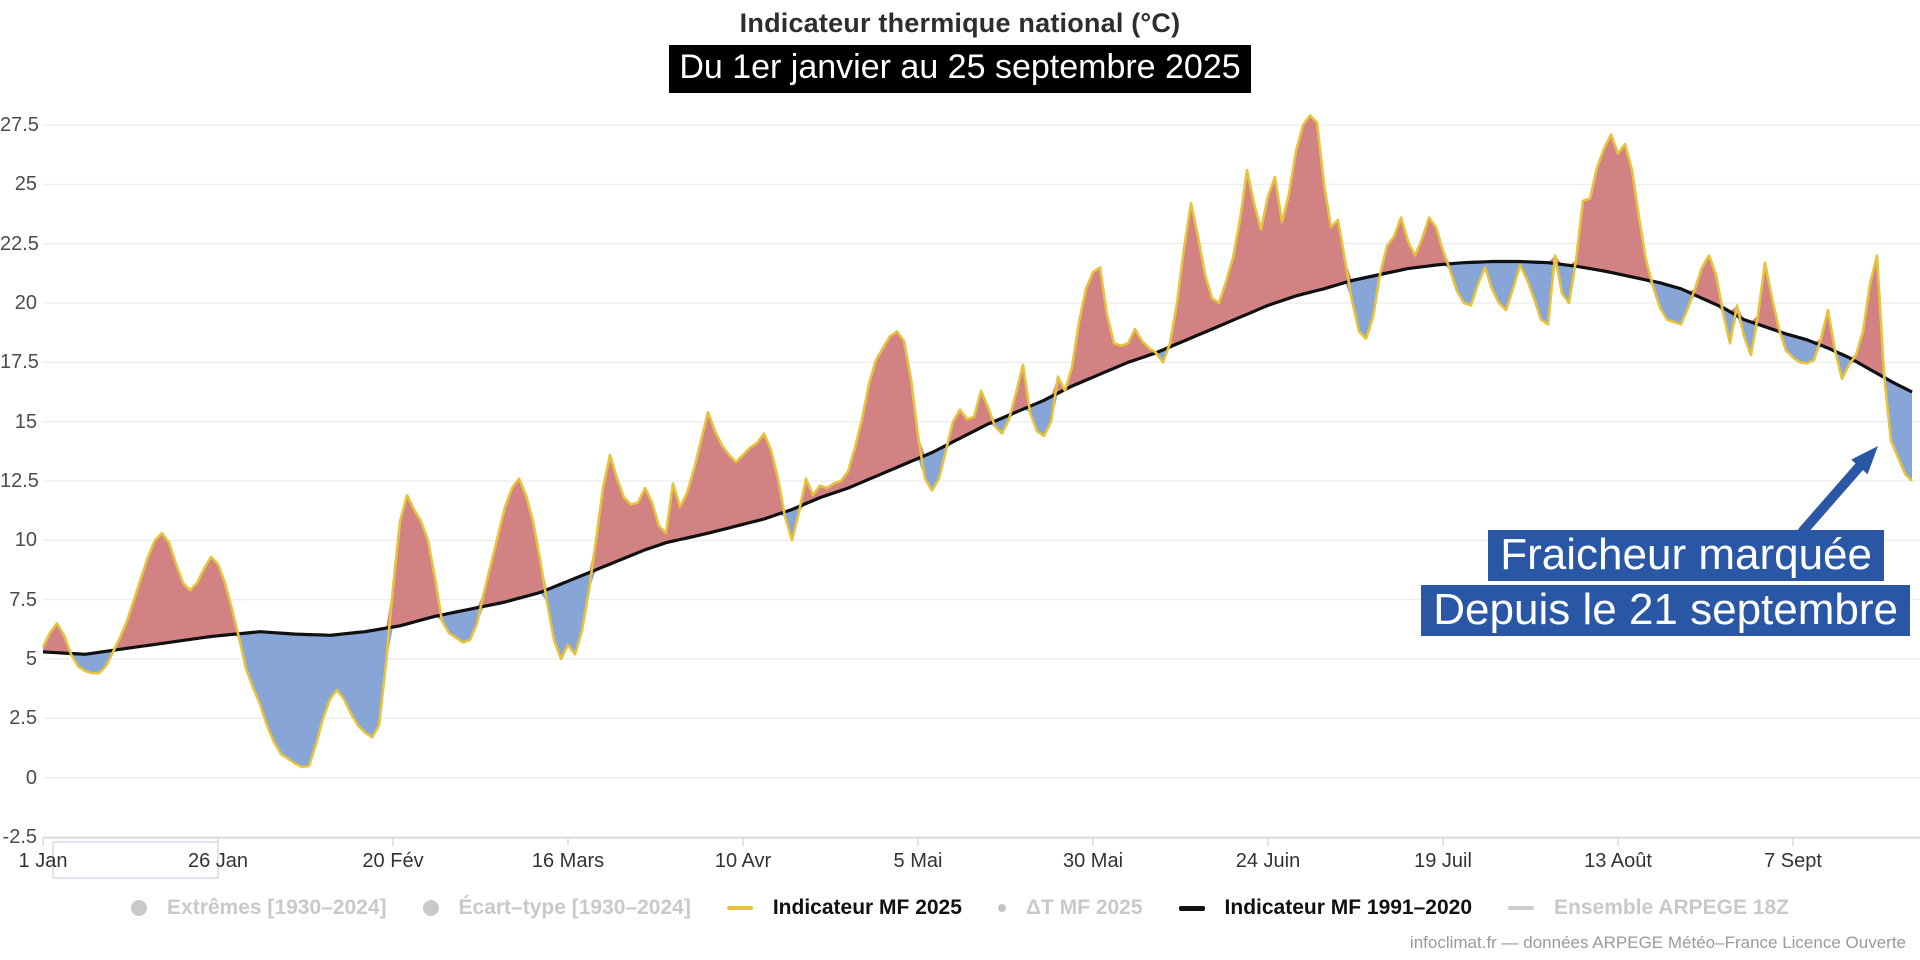 Image resolution: width=1920 pixels, height=960 pixels. What do you see at coordinates (19, 244) in the screenshot?
I see `y-tick-label: 22.5` at bounding box center [19, 244].